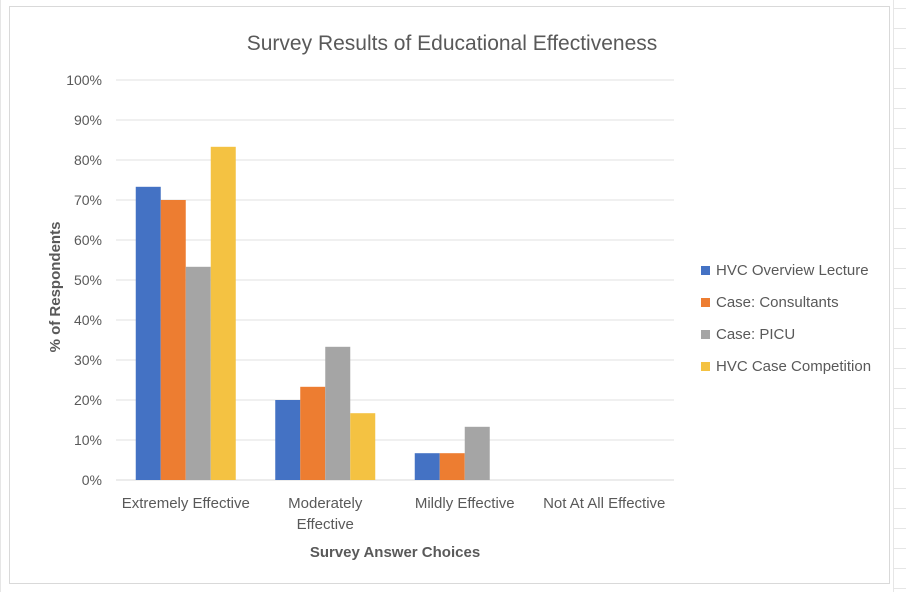  Describe the element at coordinates (792, 270) in the screenshot. I see `legend-label: HVC Overview Lecture` at that location.